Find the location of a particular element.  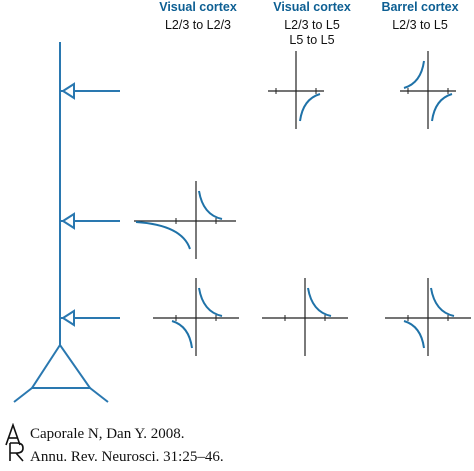

column-title: Barrel cortex is located at coordinates (420, 7).